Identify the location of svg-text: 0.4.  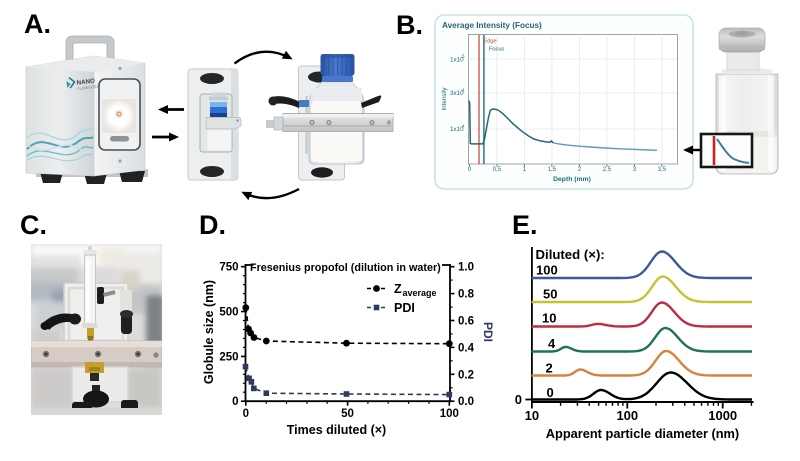
(466, 348).